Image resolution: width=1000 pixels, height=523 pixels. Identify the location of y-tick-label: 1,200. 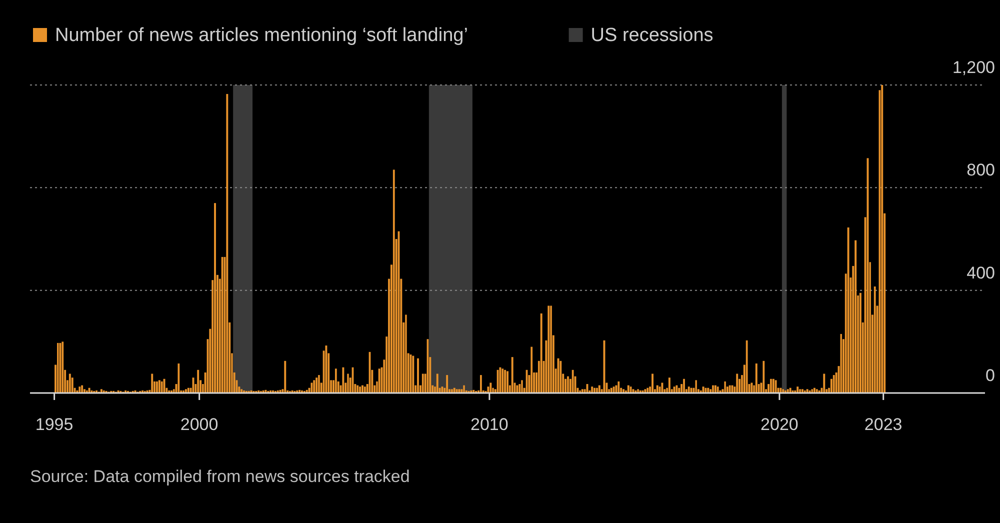
(973, 67).